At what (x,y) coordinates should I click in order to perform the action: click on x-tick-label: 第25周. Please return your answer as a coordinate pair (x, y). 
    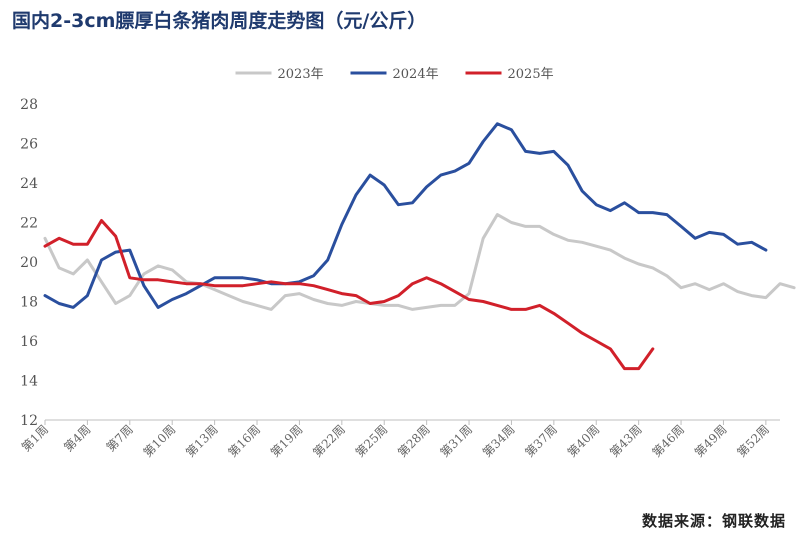
    Looking at the image, I should click on (372, 441).